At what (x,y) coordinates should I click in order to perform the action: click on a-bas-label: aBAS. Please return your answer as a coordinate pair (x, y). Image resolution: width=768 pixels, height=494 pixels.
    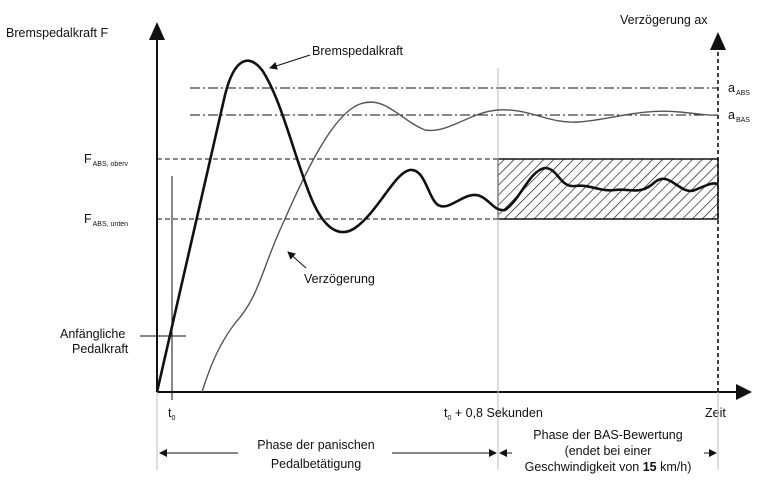
    Looking at the image, I should click on (739, 116).